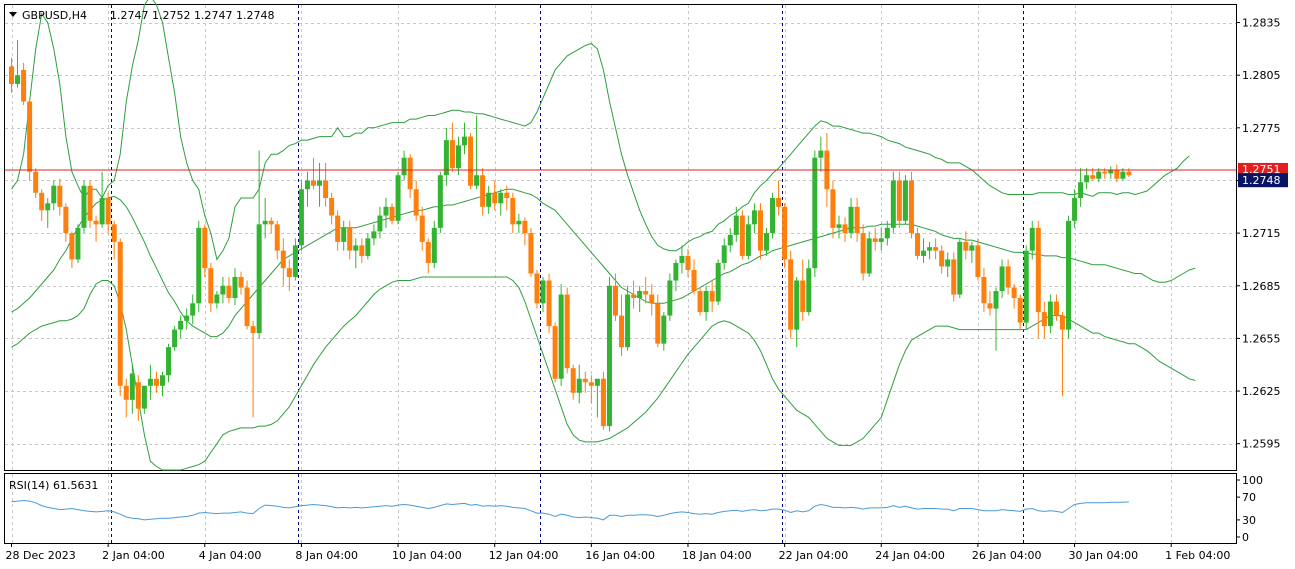  I want to click on rsi-line, so click(570, 510).